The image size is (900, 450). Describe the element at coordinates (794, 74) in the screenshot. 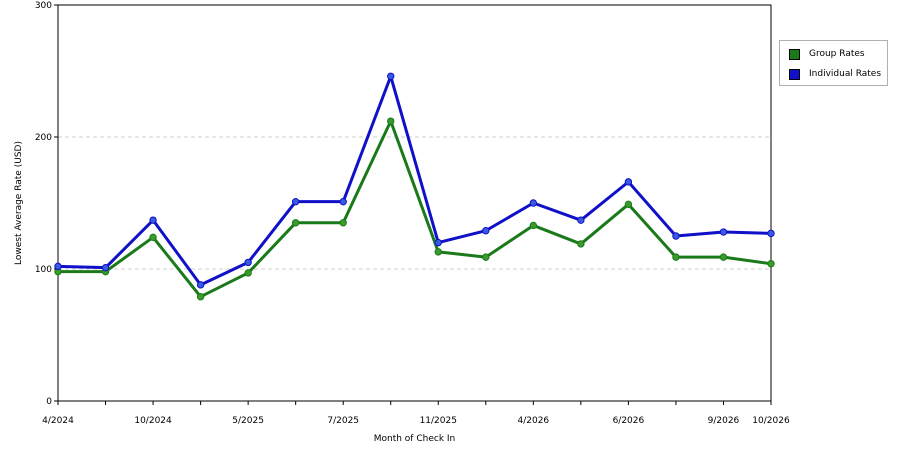

I see `legend-swatch-individual-rates` at that location.